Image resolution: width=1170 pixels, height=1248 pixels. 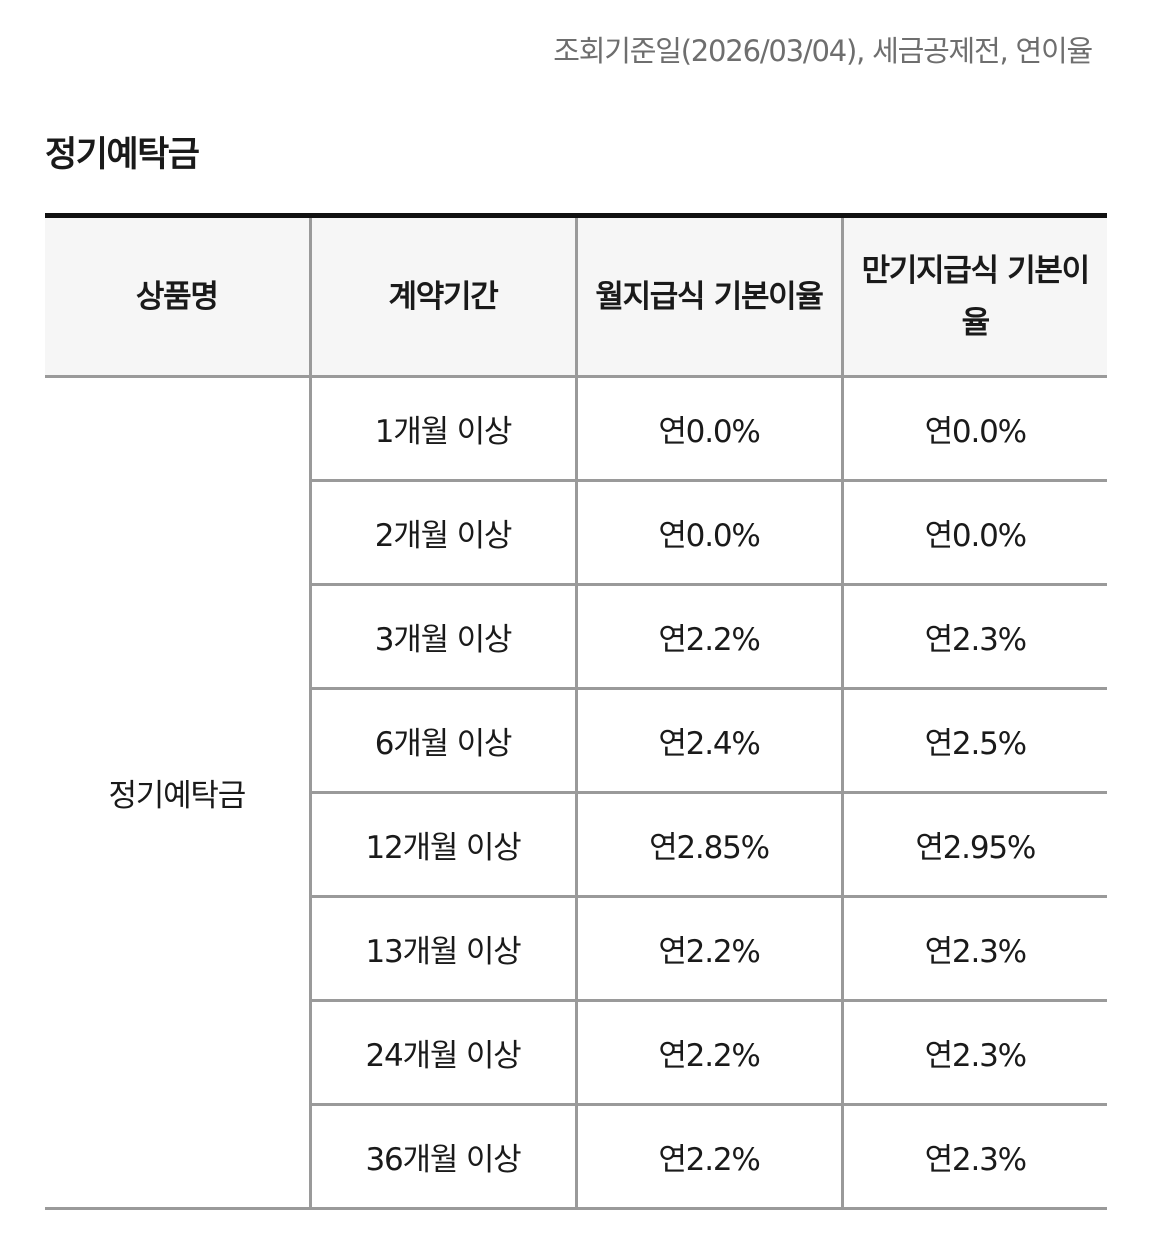 I want to click on header-contract-period: 계약기간, so click(x=442, y=296).